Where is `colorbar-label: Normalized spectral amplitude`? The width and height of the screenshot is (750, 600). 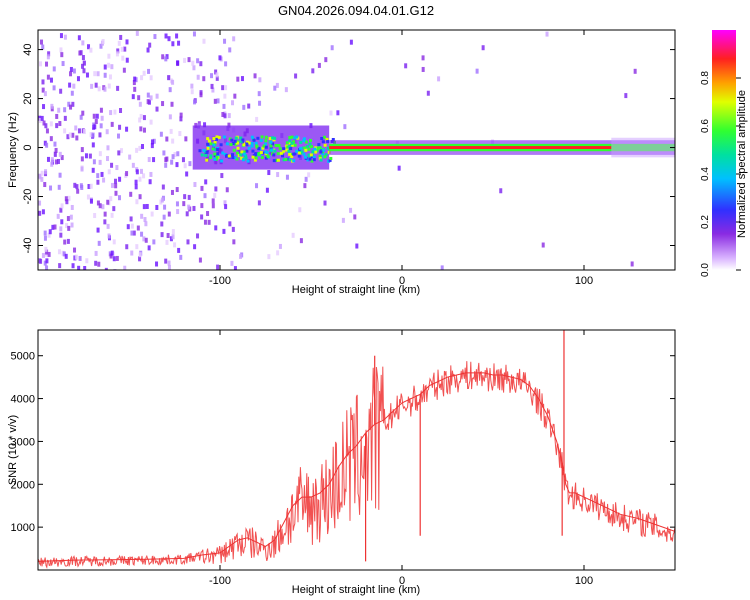 colorbar-label: Normalized spectral amplitude is located at coordinates (742, 164).